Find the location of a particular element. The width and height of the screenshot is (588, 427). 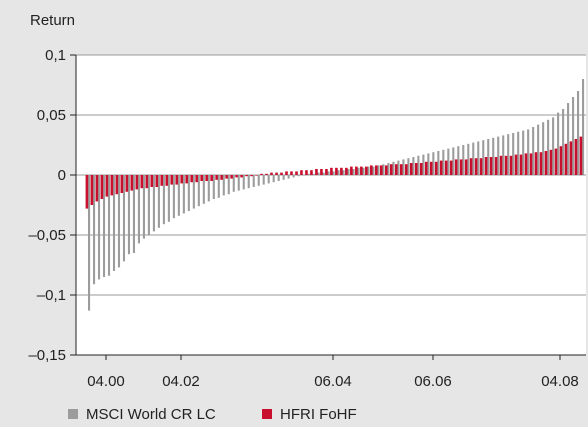

x-tick-labels: 04.00 04.02 06.04 06.06 04.08 is located at coordinates (333, 381).